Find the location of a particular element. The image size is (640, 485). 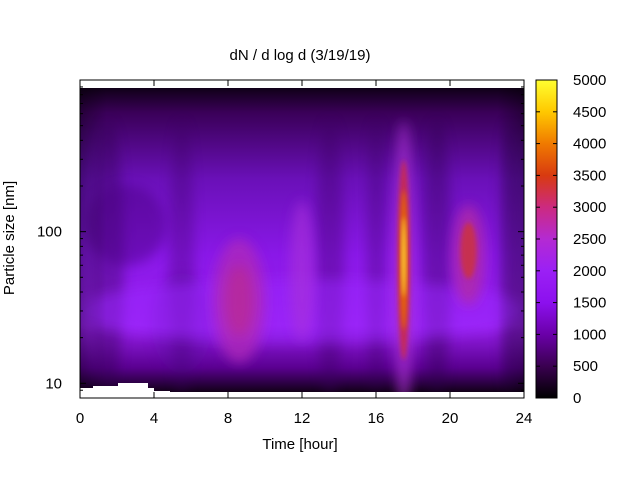

x-tick-label: 20 is located at coordinates (450, 418).